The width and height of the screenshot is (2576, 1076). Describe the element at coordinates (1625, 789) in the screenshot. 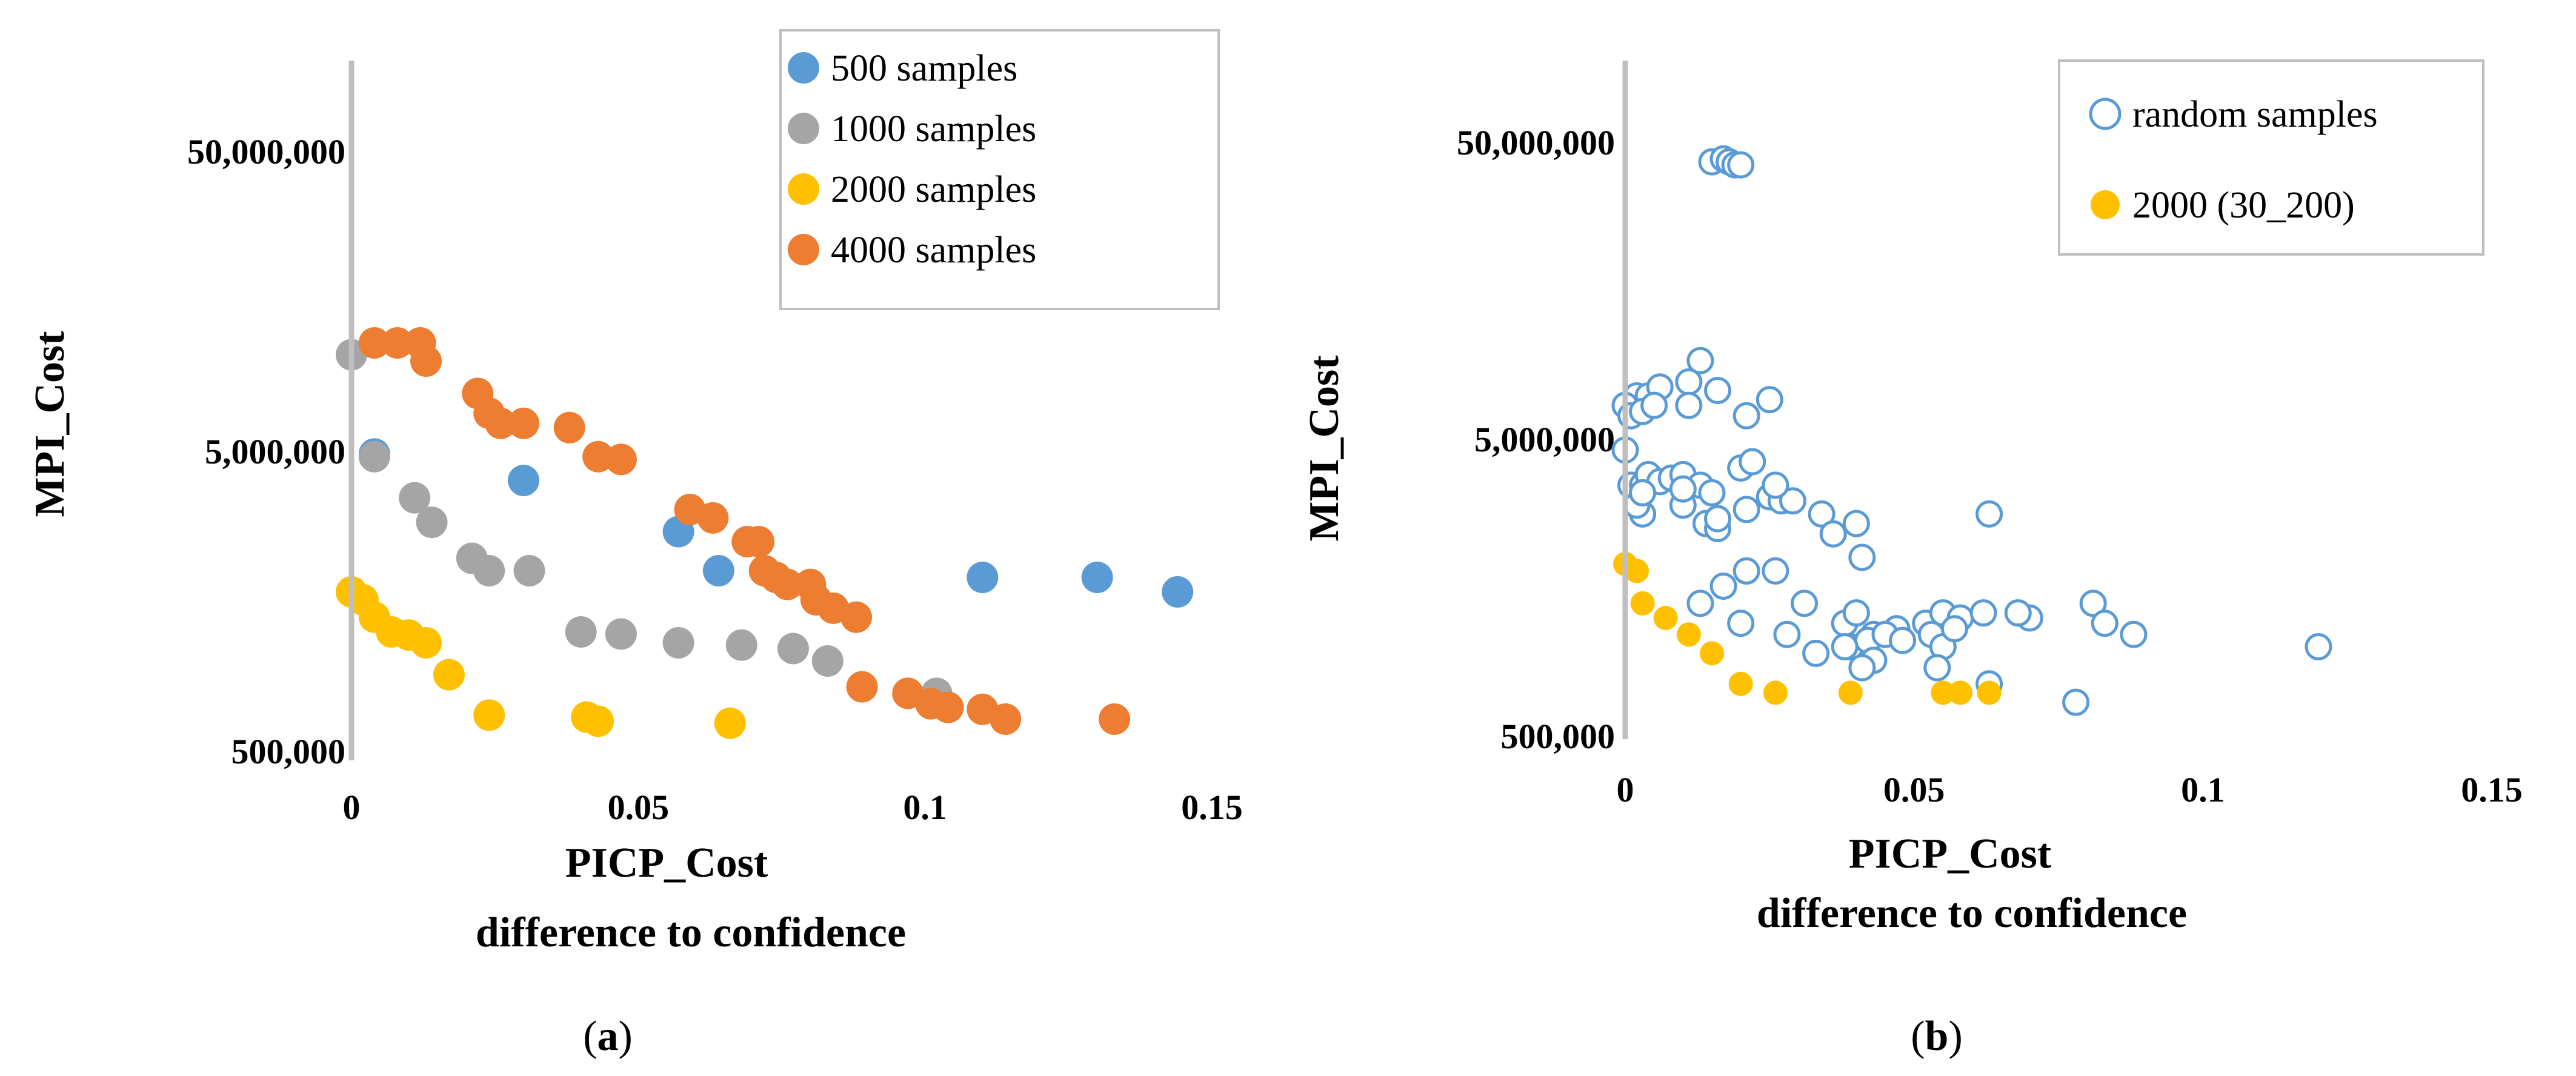

I see `chart-b-x-tick-label: 0` at that location.